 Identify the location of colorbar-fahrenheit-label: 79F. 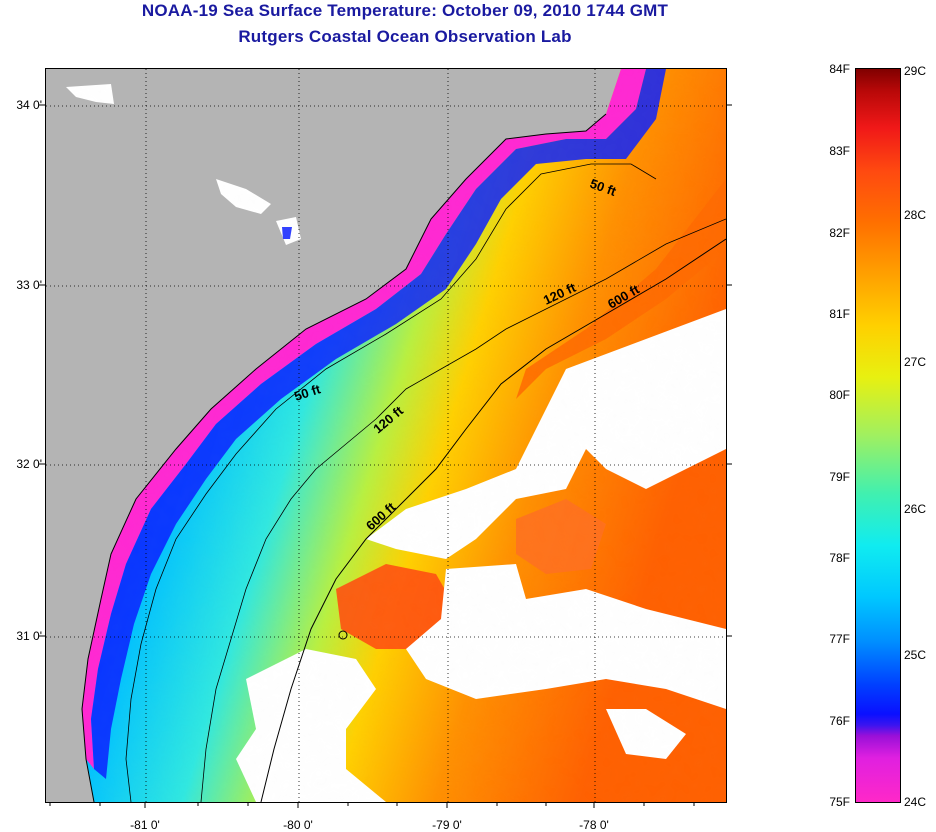
(839, 477).